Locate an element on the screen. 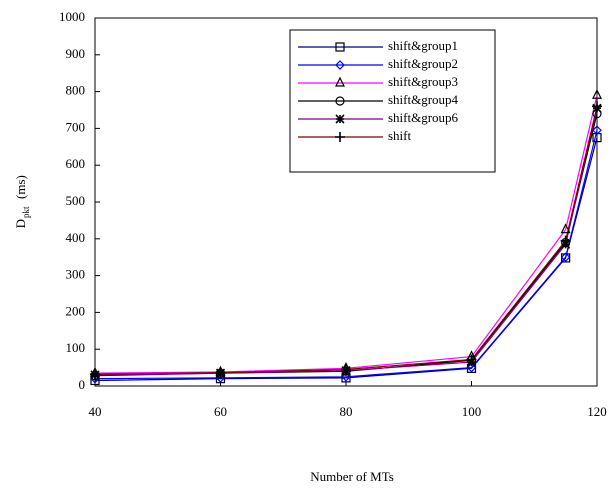  y-tick-label: 1000 is located at coordinates (72, 16).